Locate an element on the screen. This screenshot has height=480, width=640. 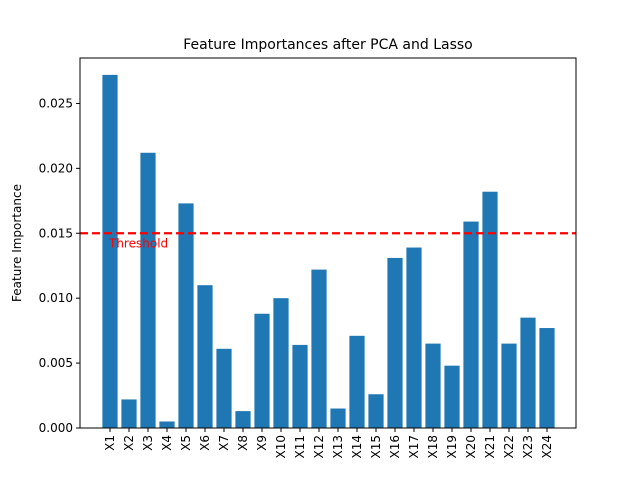
bar-x24 is located at coordinates (547, 378).